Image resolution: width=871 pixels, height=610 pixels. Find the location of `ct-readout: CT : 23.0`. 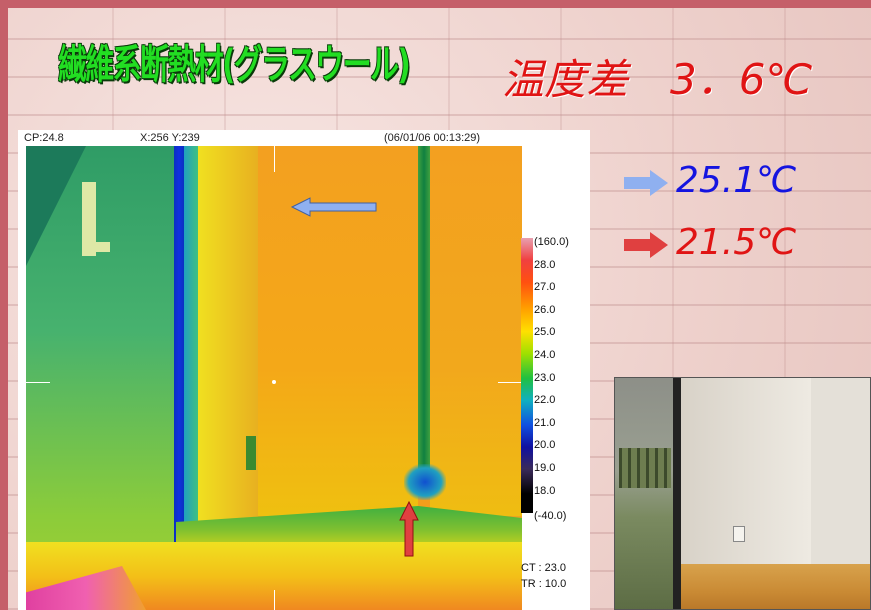

ct-readout: CT : 23.0 is located at coordinates (544, 568).